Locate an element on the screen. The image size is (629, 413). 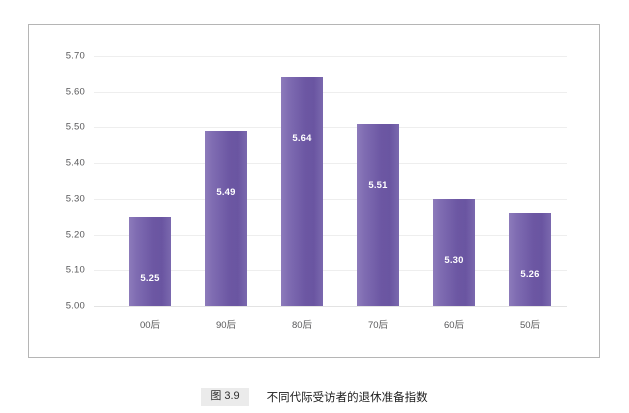
x-axis-category-label: 50后 is located at coordinates (530, 325).